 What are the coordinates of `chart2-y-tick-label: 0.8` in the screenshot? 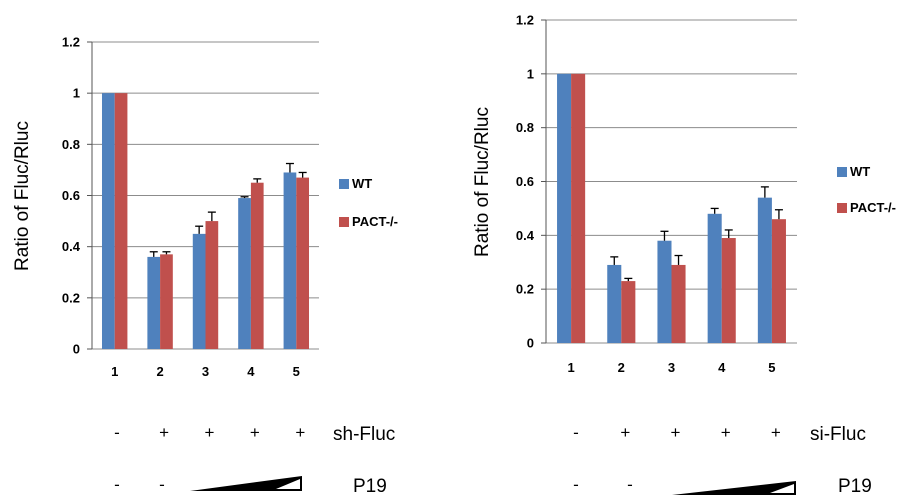 It's located at (525, 127).